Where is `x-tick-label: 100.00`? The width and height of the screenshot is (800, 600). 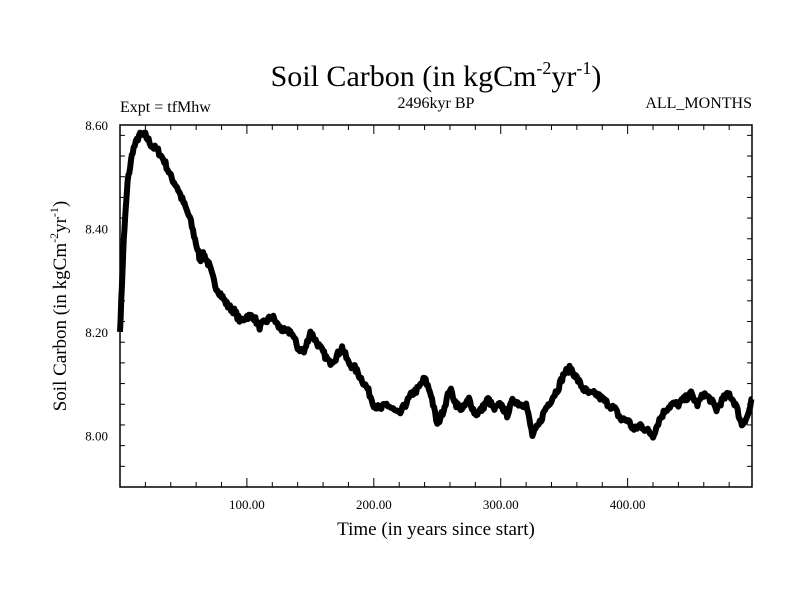
x-tick-label: 100.00 is located at coordinates (247, 504).